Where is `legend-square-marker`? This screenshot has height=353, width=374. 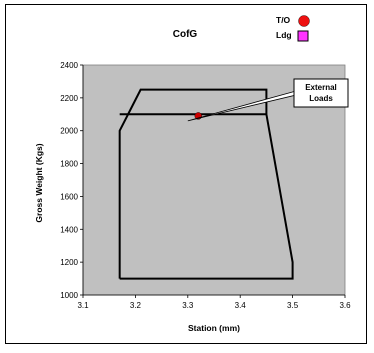 legend-square-marker is located at coordinates (303, 36).